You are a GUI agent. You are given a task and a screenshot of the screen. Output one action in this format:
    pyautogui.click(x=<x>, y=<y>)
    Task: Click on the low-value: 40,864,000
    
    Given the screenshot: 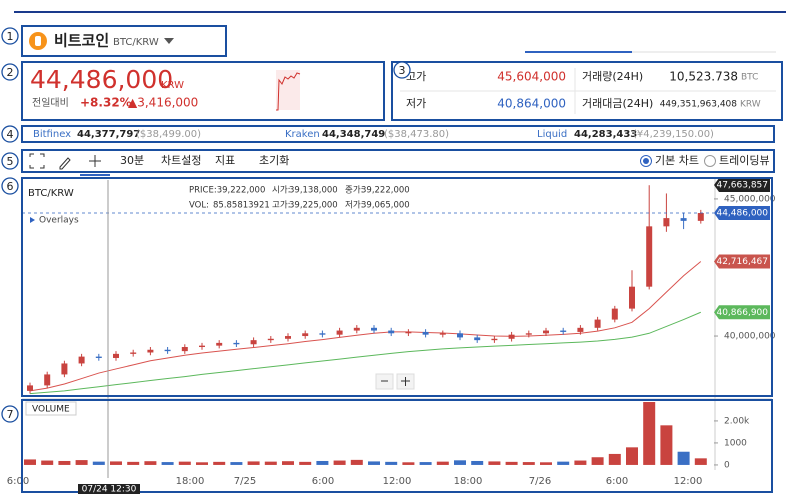 What is the action you would take?
    pyautogui.click(x=531, y=104)
    